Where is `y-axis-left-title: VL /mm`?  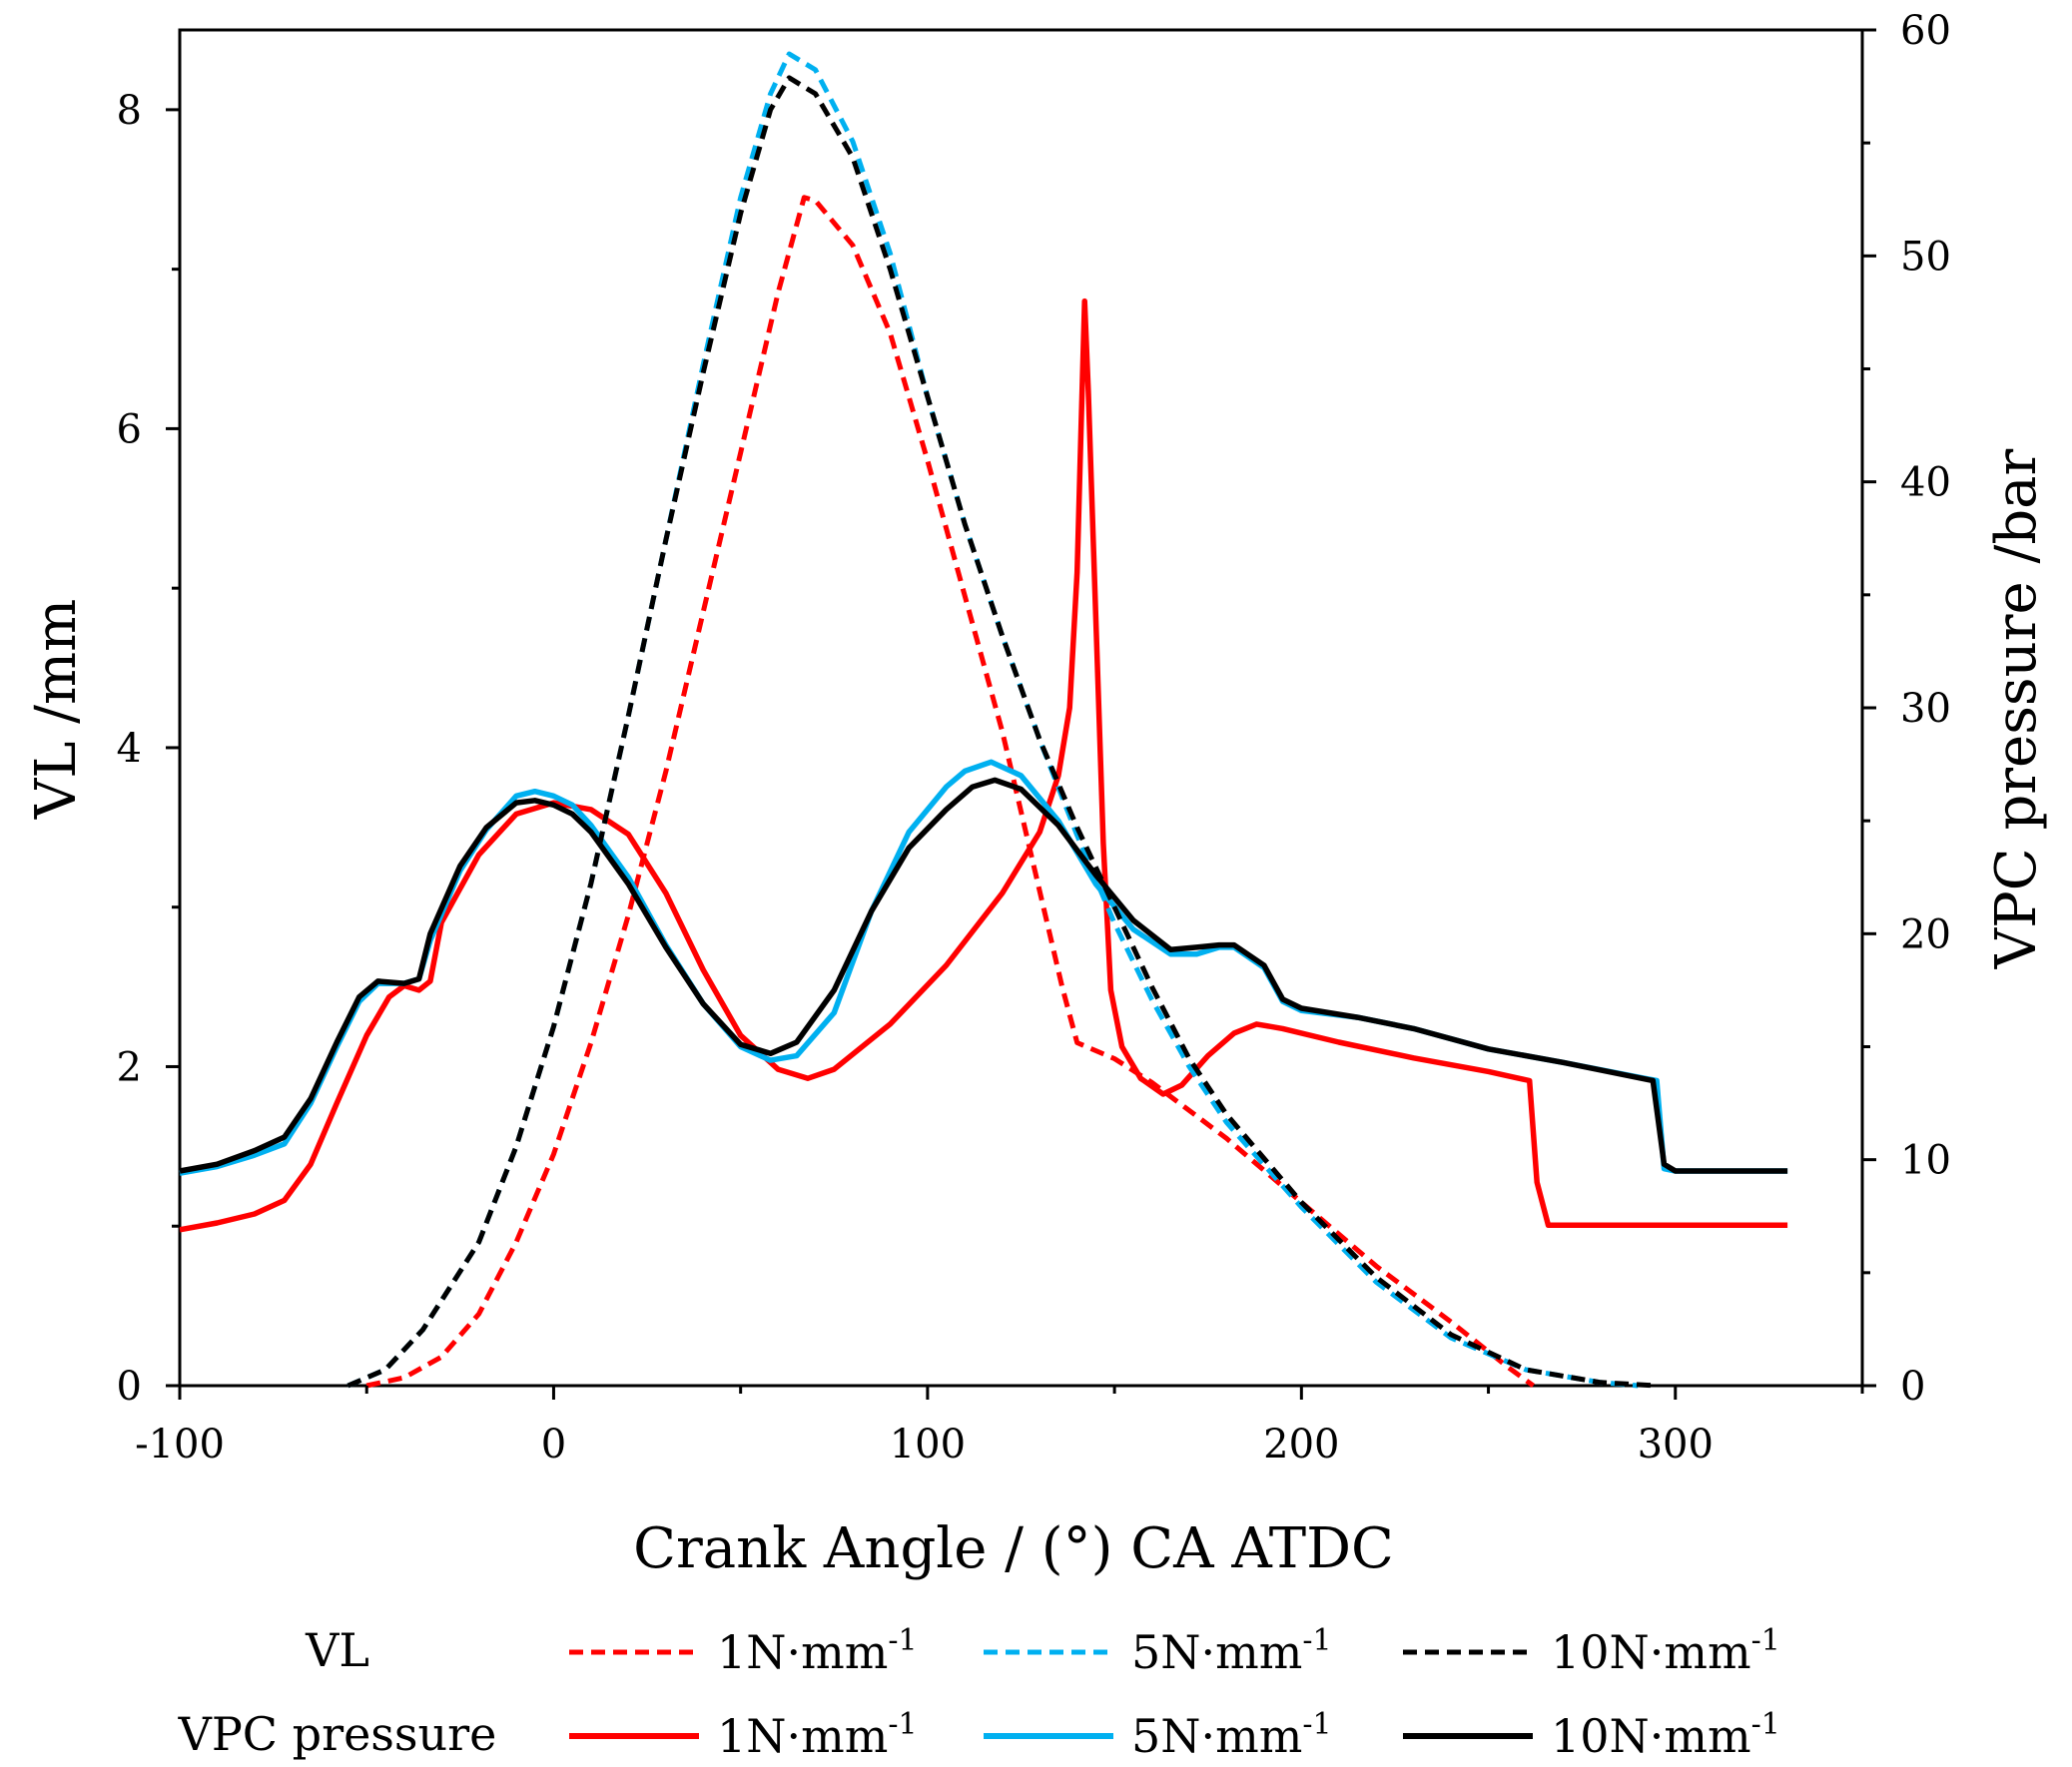
y-axis-left-title: VL /mm is located at coordinates (57, 710).